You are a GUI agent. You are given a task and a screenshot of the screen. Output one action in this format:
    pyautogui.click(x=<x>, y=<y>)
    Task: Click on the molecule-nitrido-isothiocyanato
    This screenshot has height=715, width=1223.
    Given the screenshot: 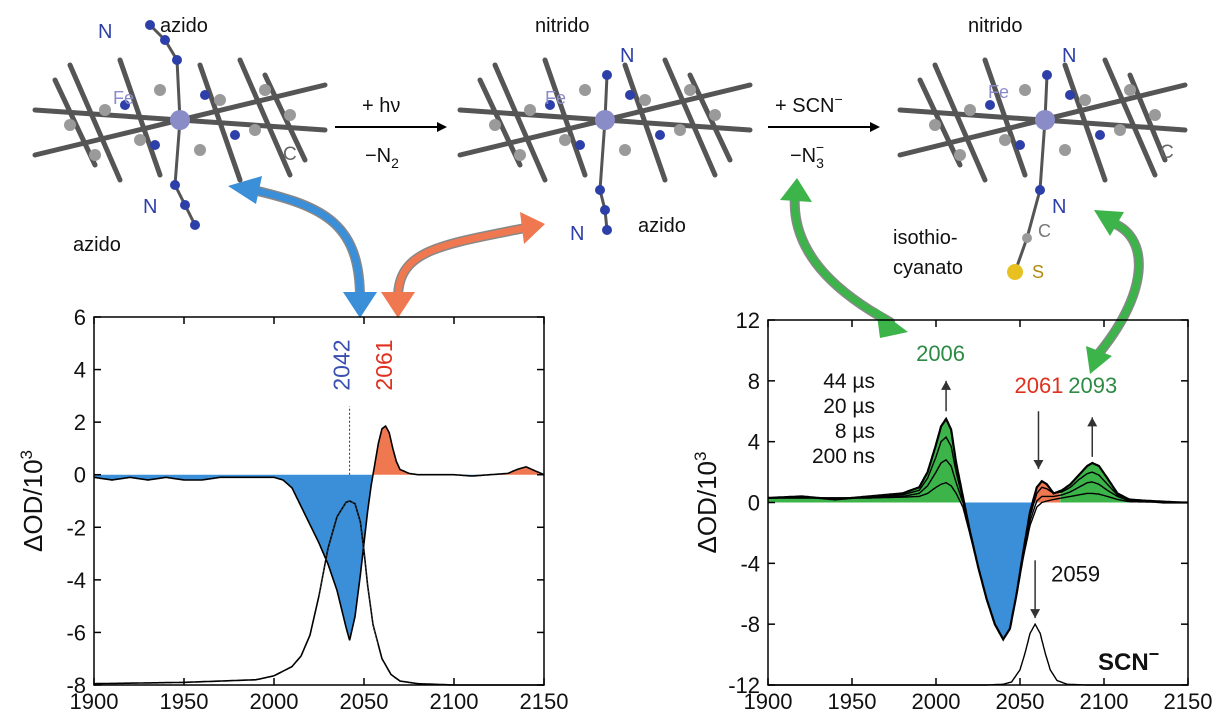 What is the action you would take?
    pyautogui.click(x=1042, y=168)
    